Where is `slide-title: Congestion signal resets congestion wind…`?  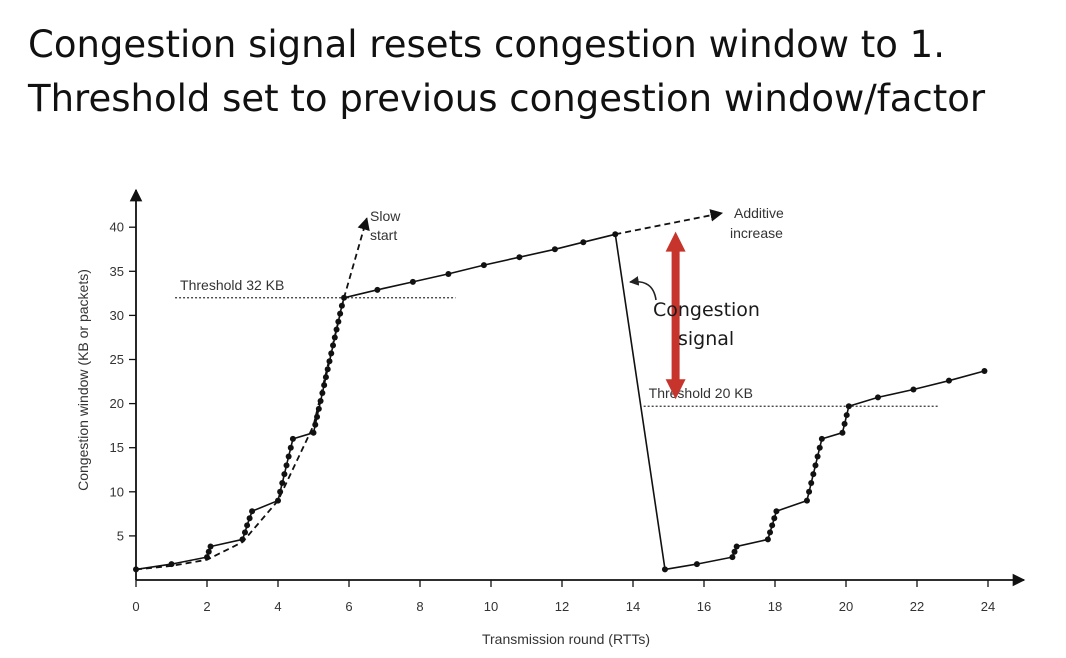 slide-title: Congestion signal resets congestion wind… is located at coordinates (506, 71).